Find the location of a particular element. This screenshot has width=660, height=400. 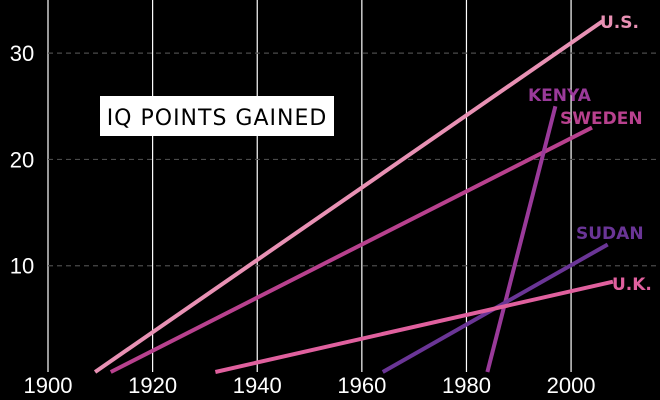

series-line-uk is located at coordinates (414, 326).